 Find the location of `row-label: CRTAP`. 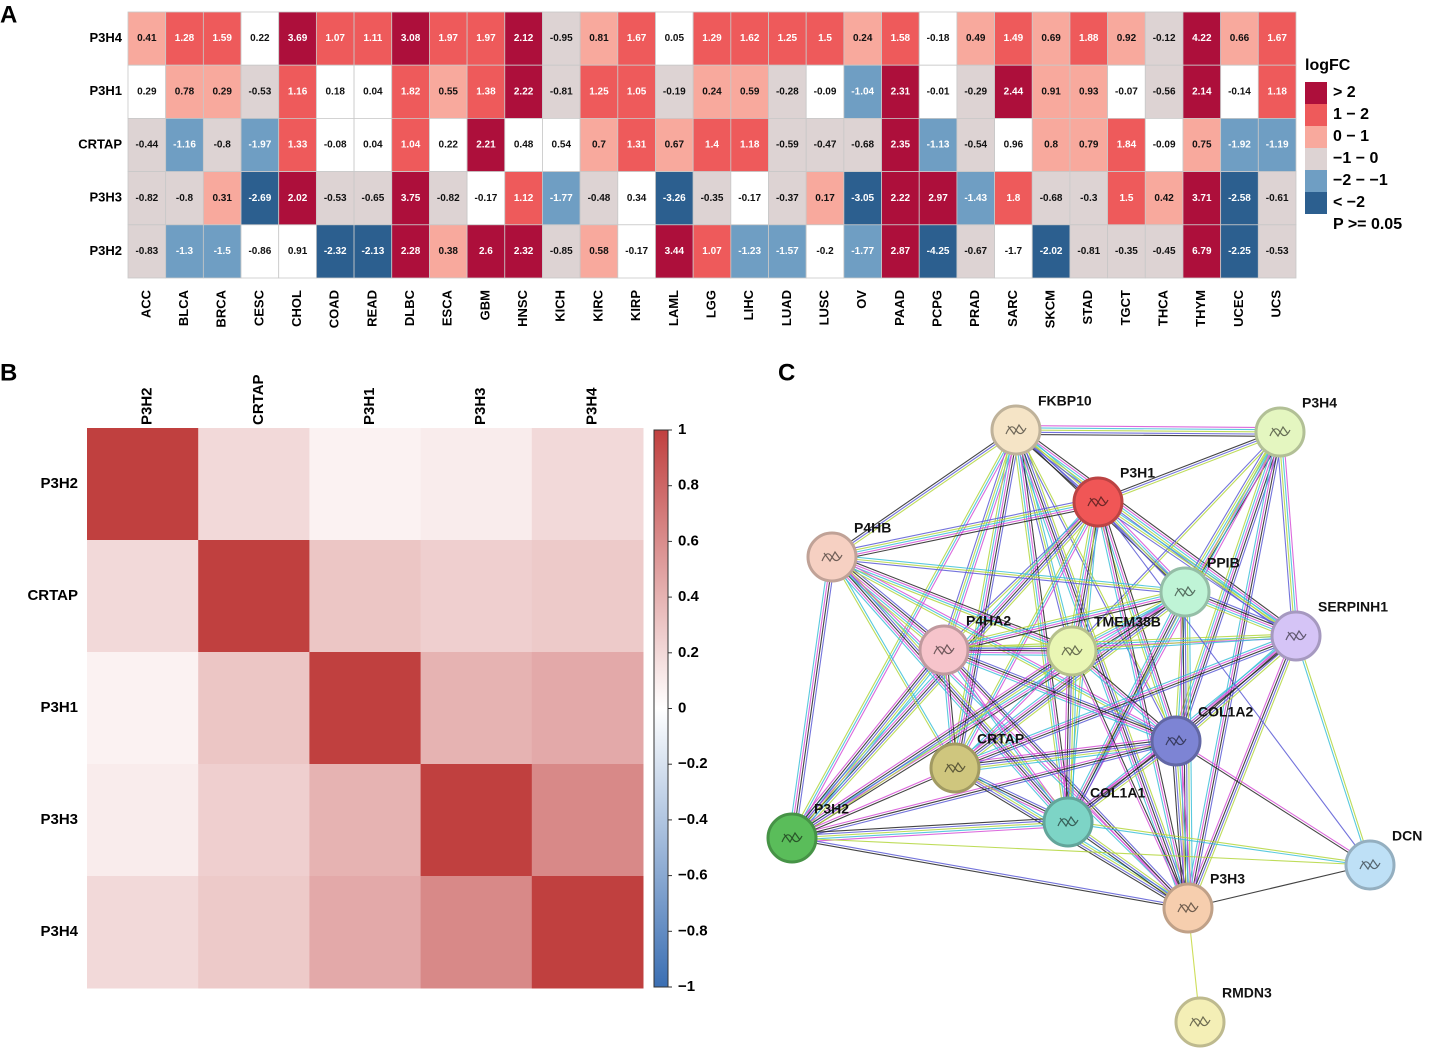

row-label: CRTAP is located at coordinates (52, 595).